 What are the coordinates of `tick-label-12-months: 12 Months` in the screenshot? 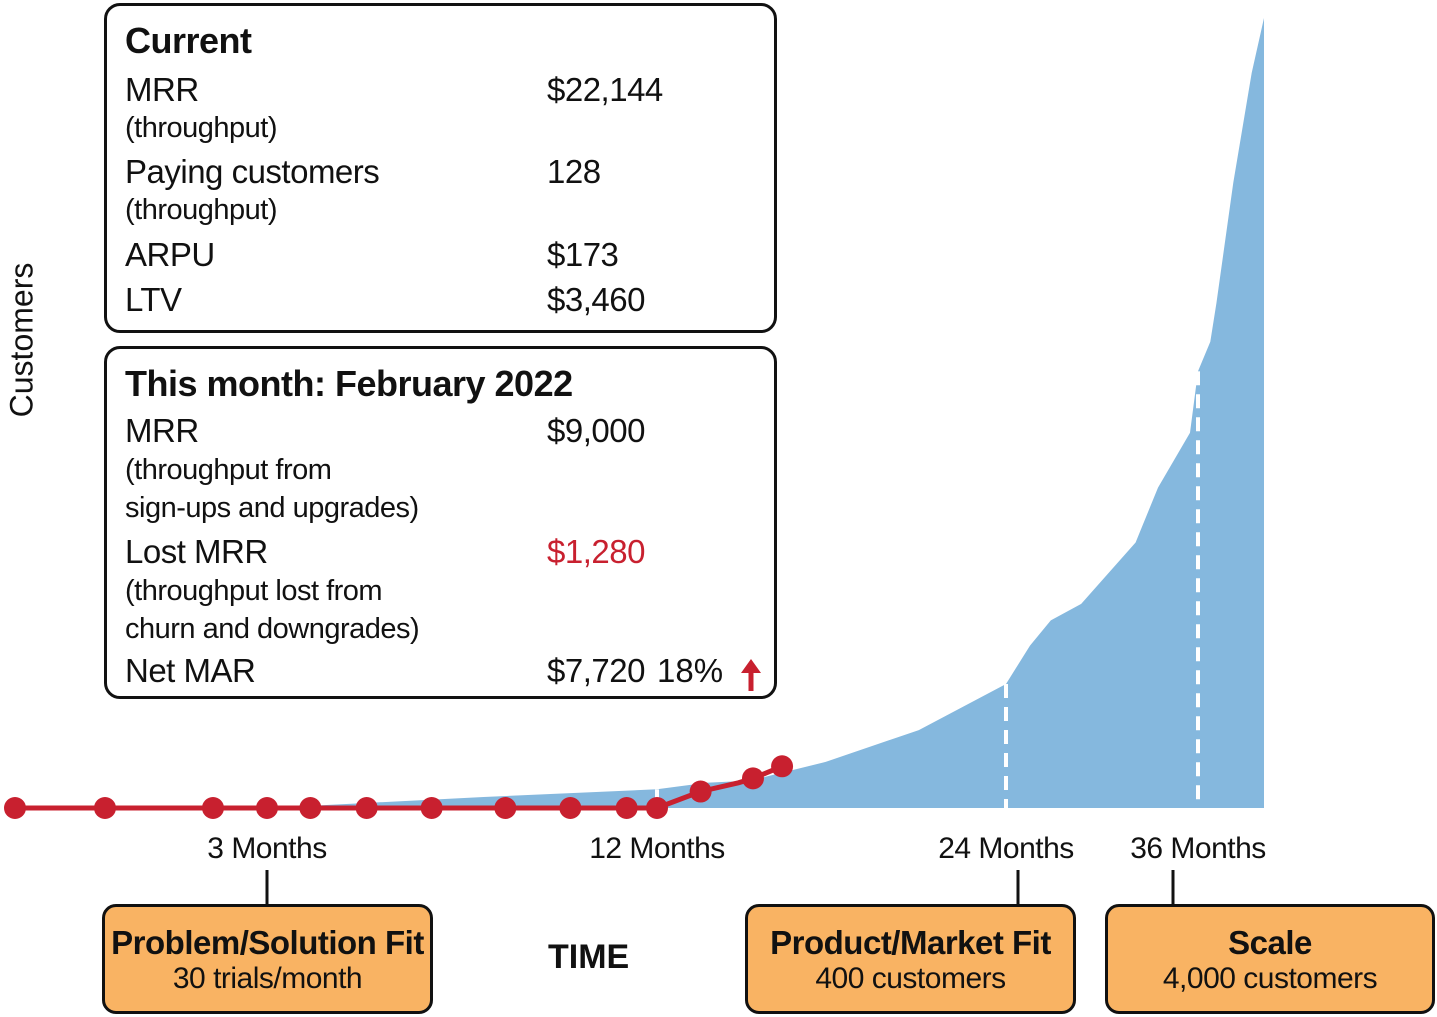 It's located at (657, 848).